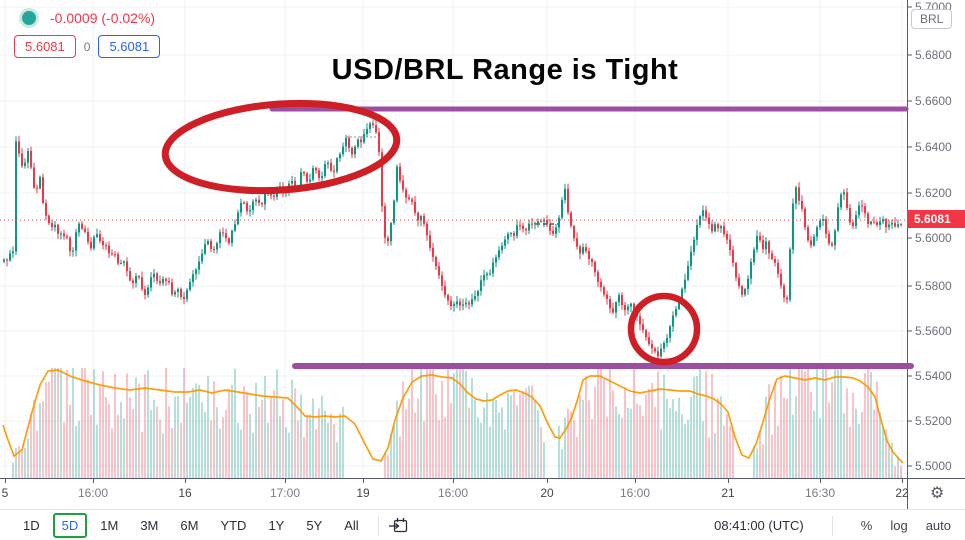  What do you see at coordinates (109, 525) in the screenshot?
I see `range-button-1m: 1M` at bounding box center [109, 525].